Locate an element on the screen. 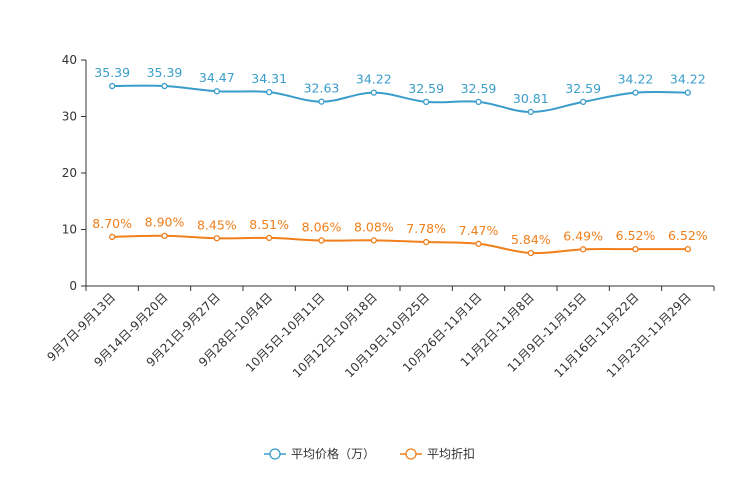 The image size is (744, 496). y-tick-label: 0 is located at coordinates (73, 286).